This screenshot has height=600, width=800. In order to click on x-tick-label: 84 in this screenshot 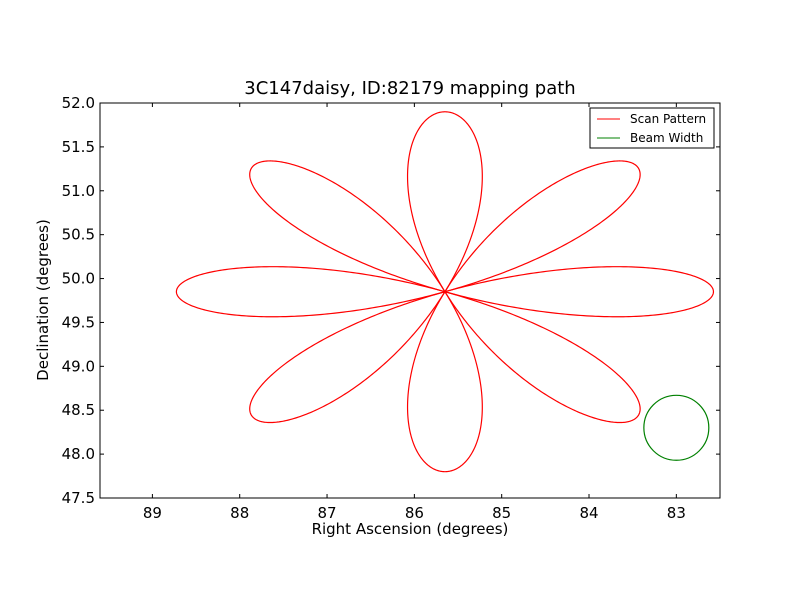, I will do `click(588, 513)`.